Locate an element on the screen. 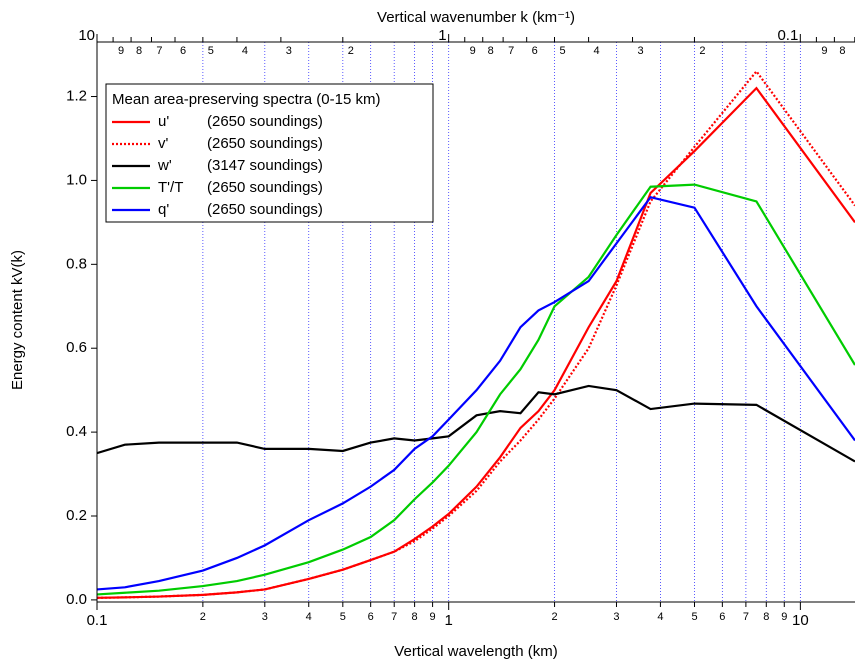 The image size is (855, 665). x-tick-label: 1 is located at coordinates (449, 620).